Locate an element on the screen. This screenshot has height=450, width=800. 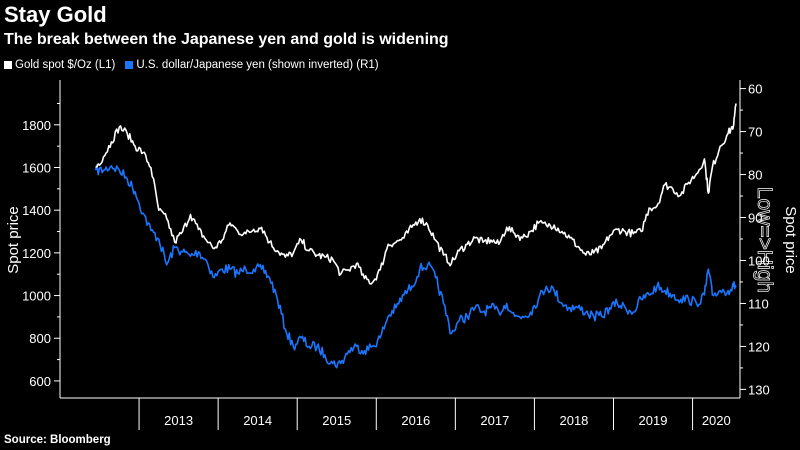
x-tick-label: 2017 is located at coordinates (494, 420).